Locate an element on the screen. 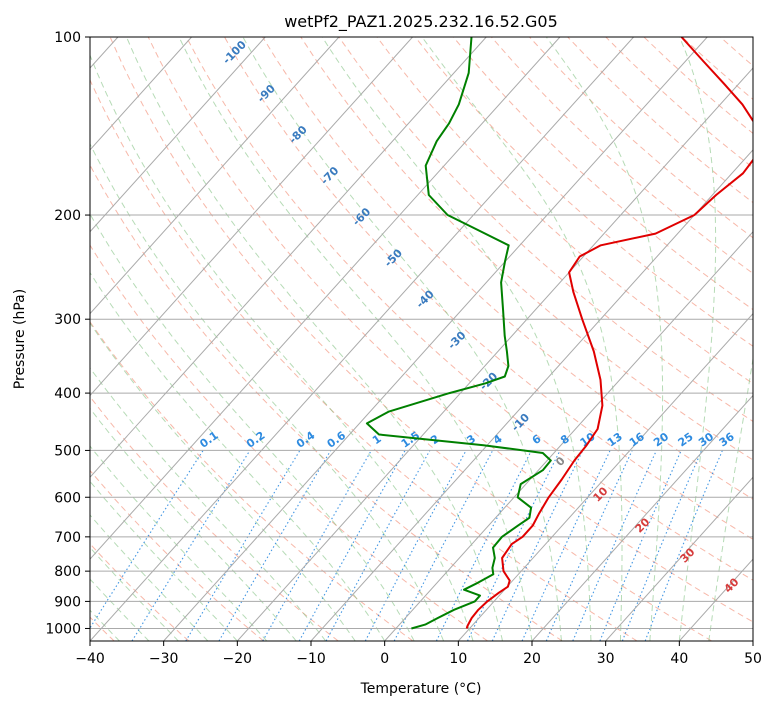  moist-adiabat-label: 10 is located at coordinates (601, 494).